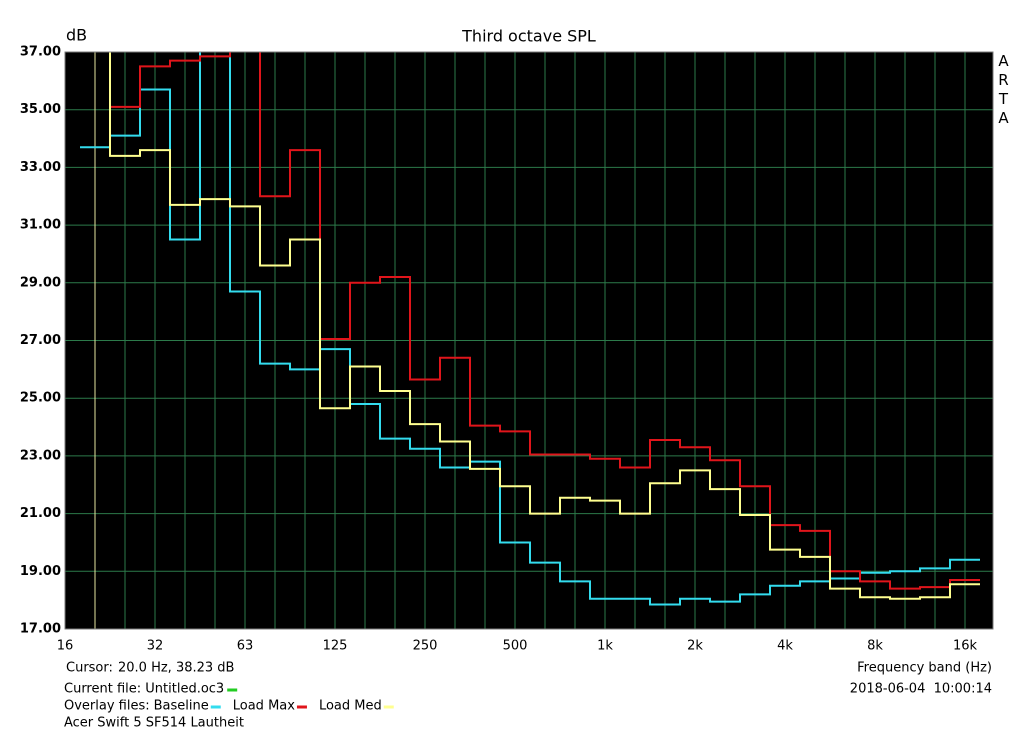  I want to click on legend-label: Load Max, so click(264, 706).